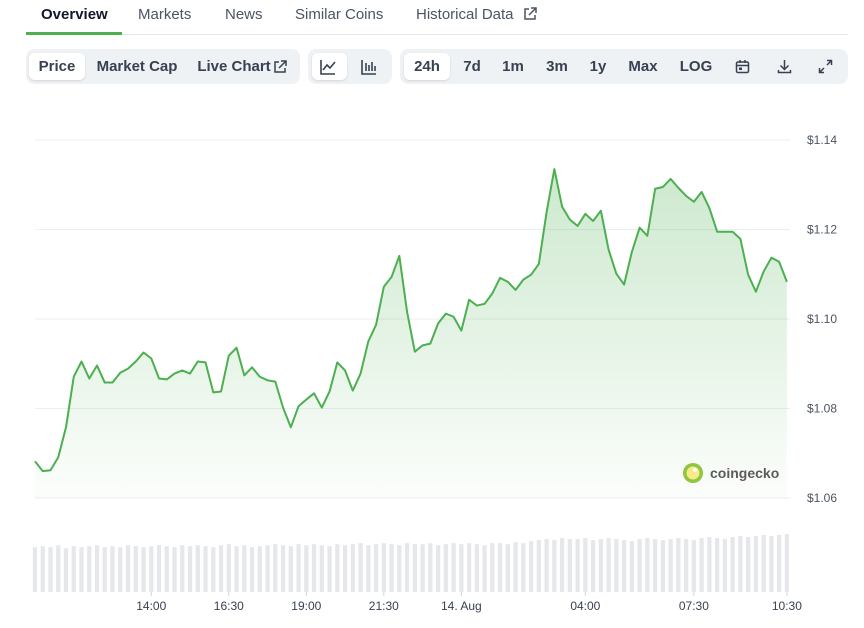 Image resolution: width=864 pixels, height=628 pixels. I want to click on active-mode, so click(57, 66).